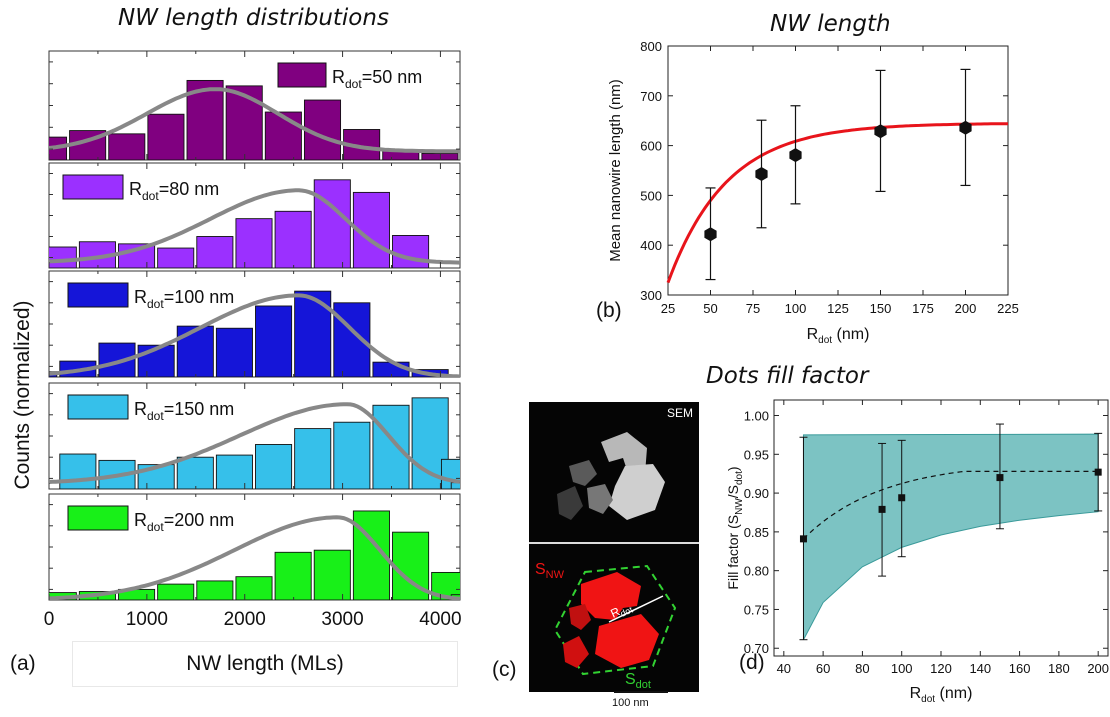 The width and height of the screenshot is (1110, 717). What do you see at coordinates (881, 308) in the screenshot?
I see `len-xtick-label: 150` at bounding box center [881, 308].